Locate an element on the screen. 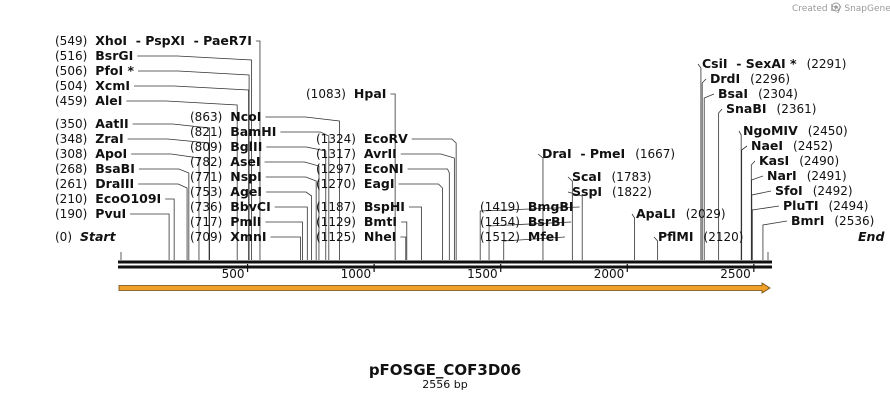  cut-line-zrai is located at coordinates (168, 199).